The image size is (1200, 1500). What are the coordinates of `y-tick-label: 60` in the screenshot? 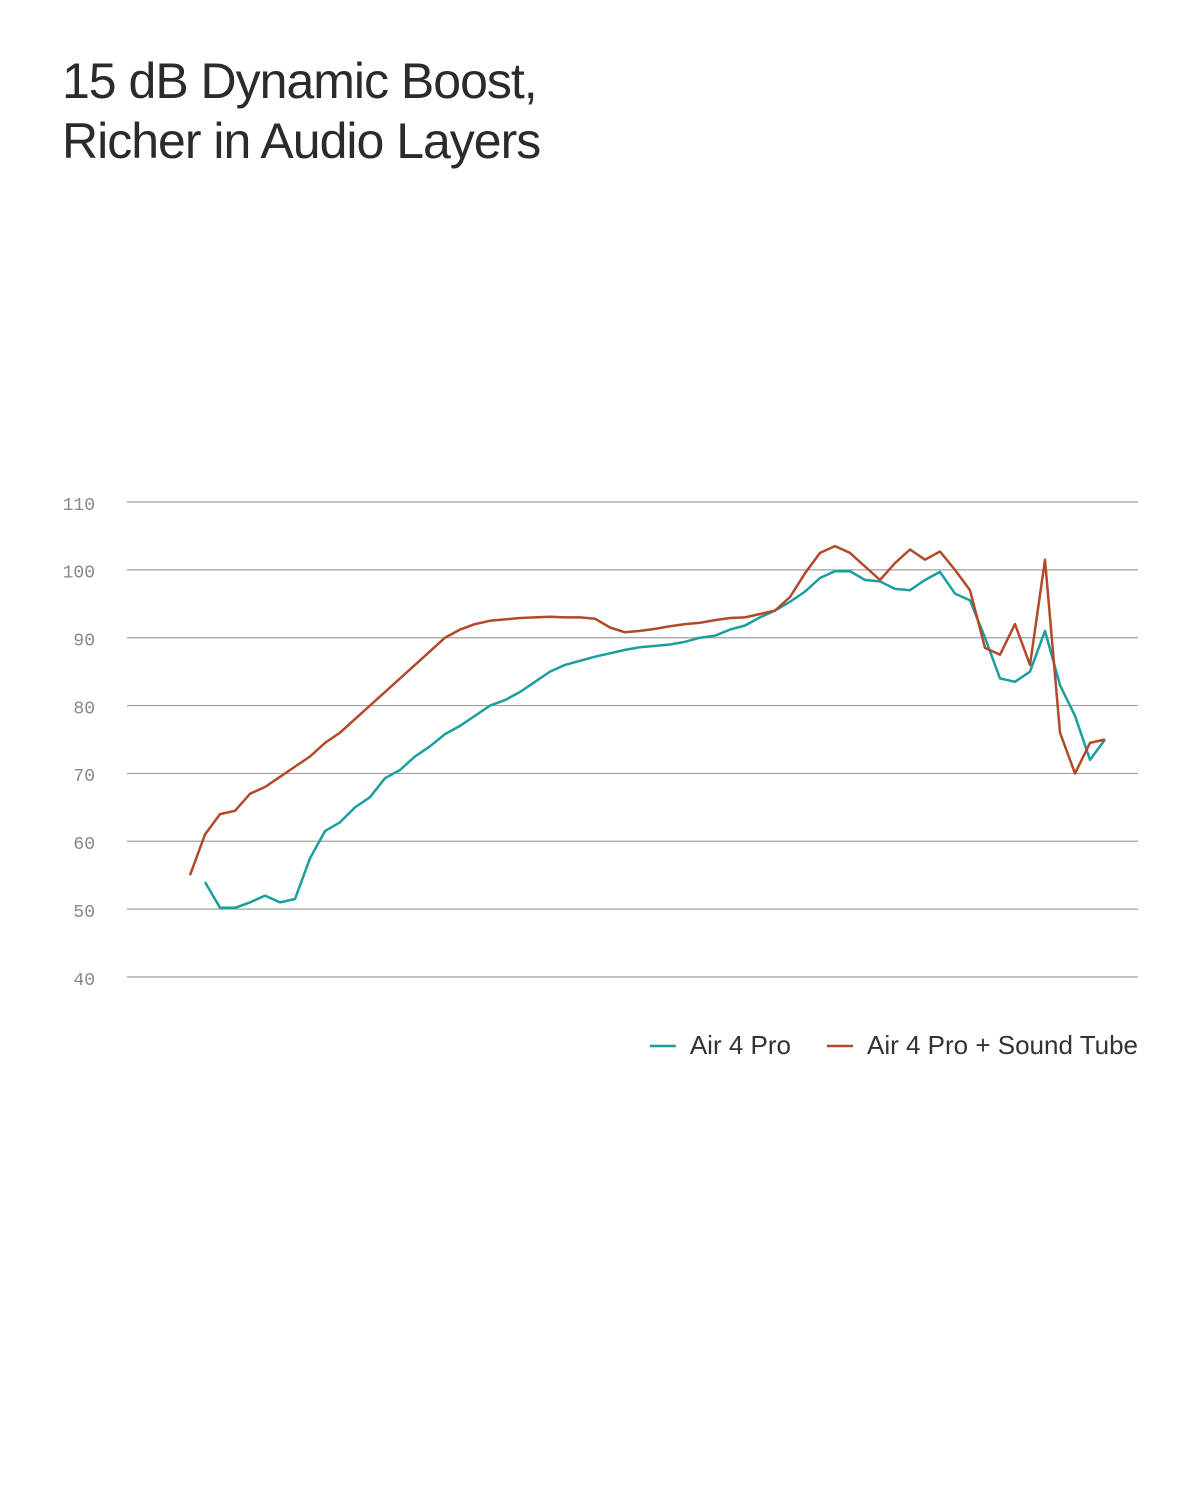 It's located at (84, 845).